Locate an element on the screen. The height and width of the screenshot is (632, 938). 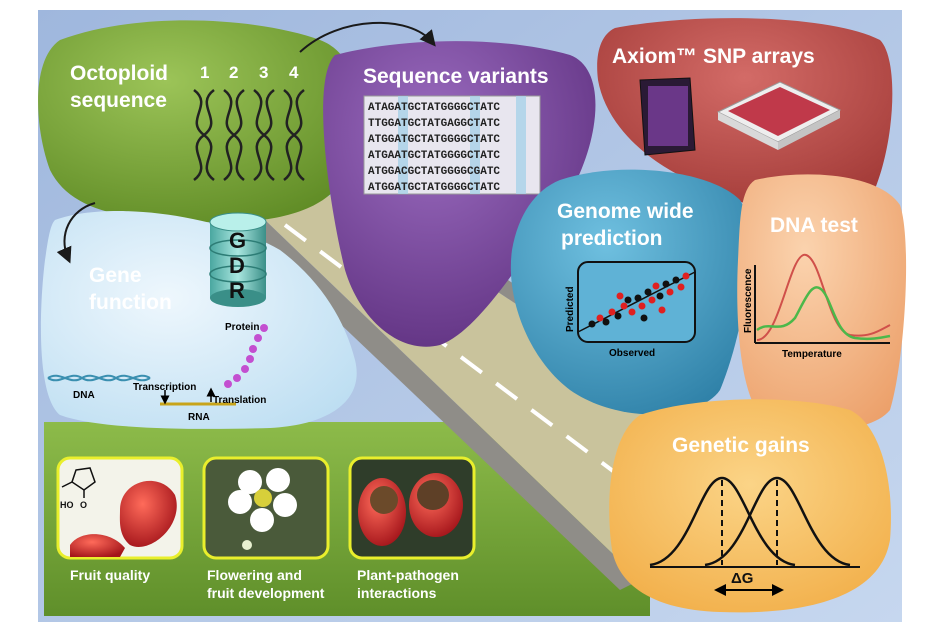
photo-pathogen is located at coordinates (412, 508).